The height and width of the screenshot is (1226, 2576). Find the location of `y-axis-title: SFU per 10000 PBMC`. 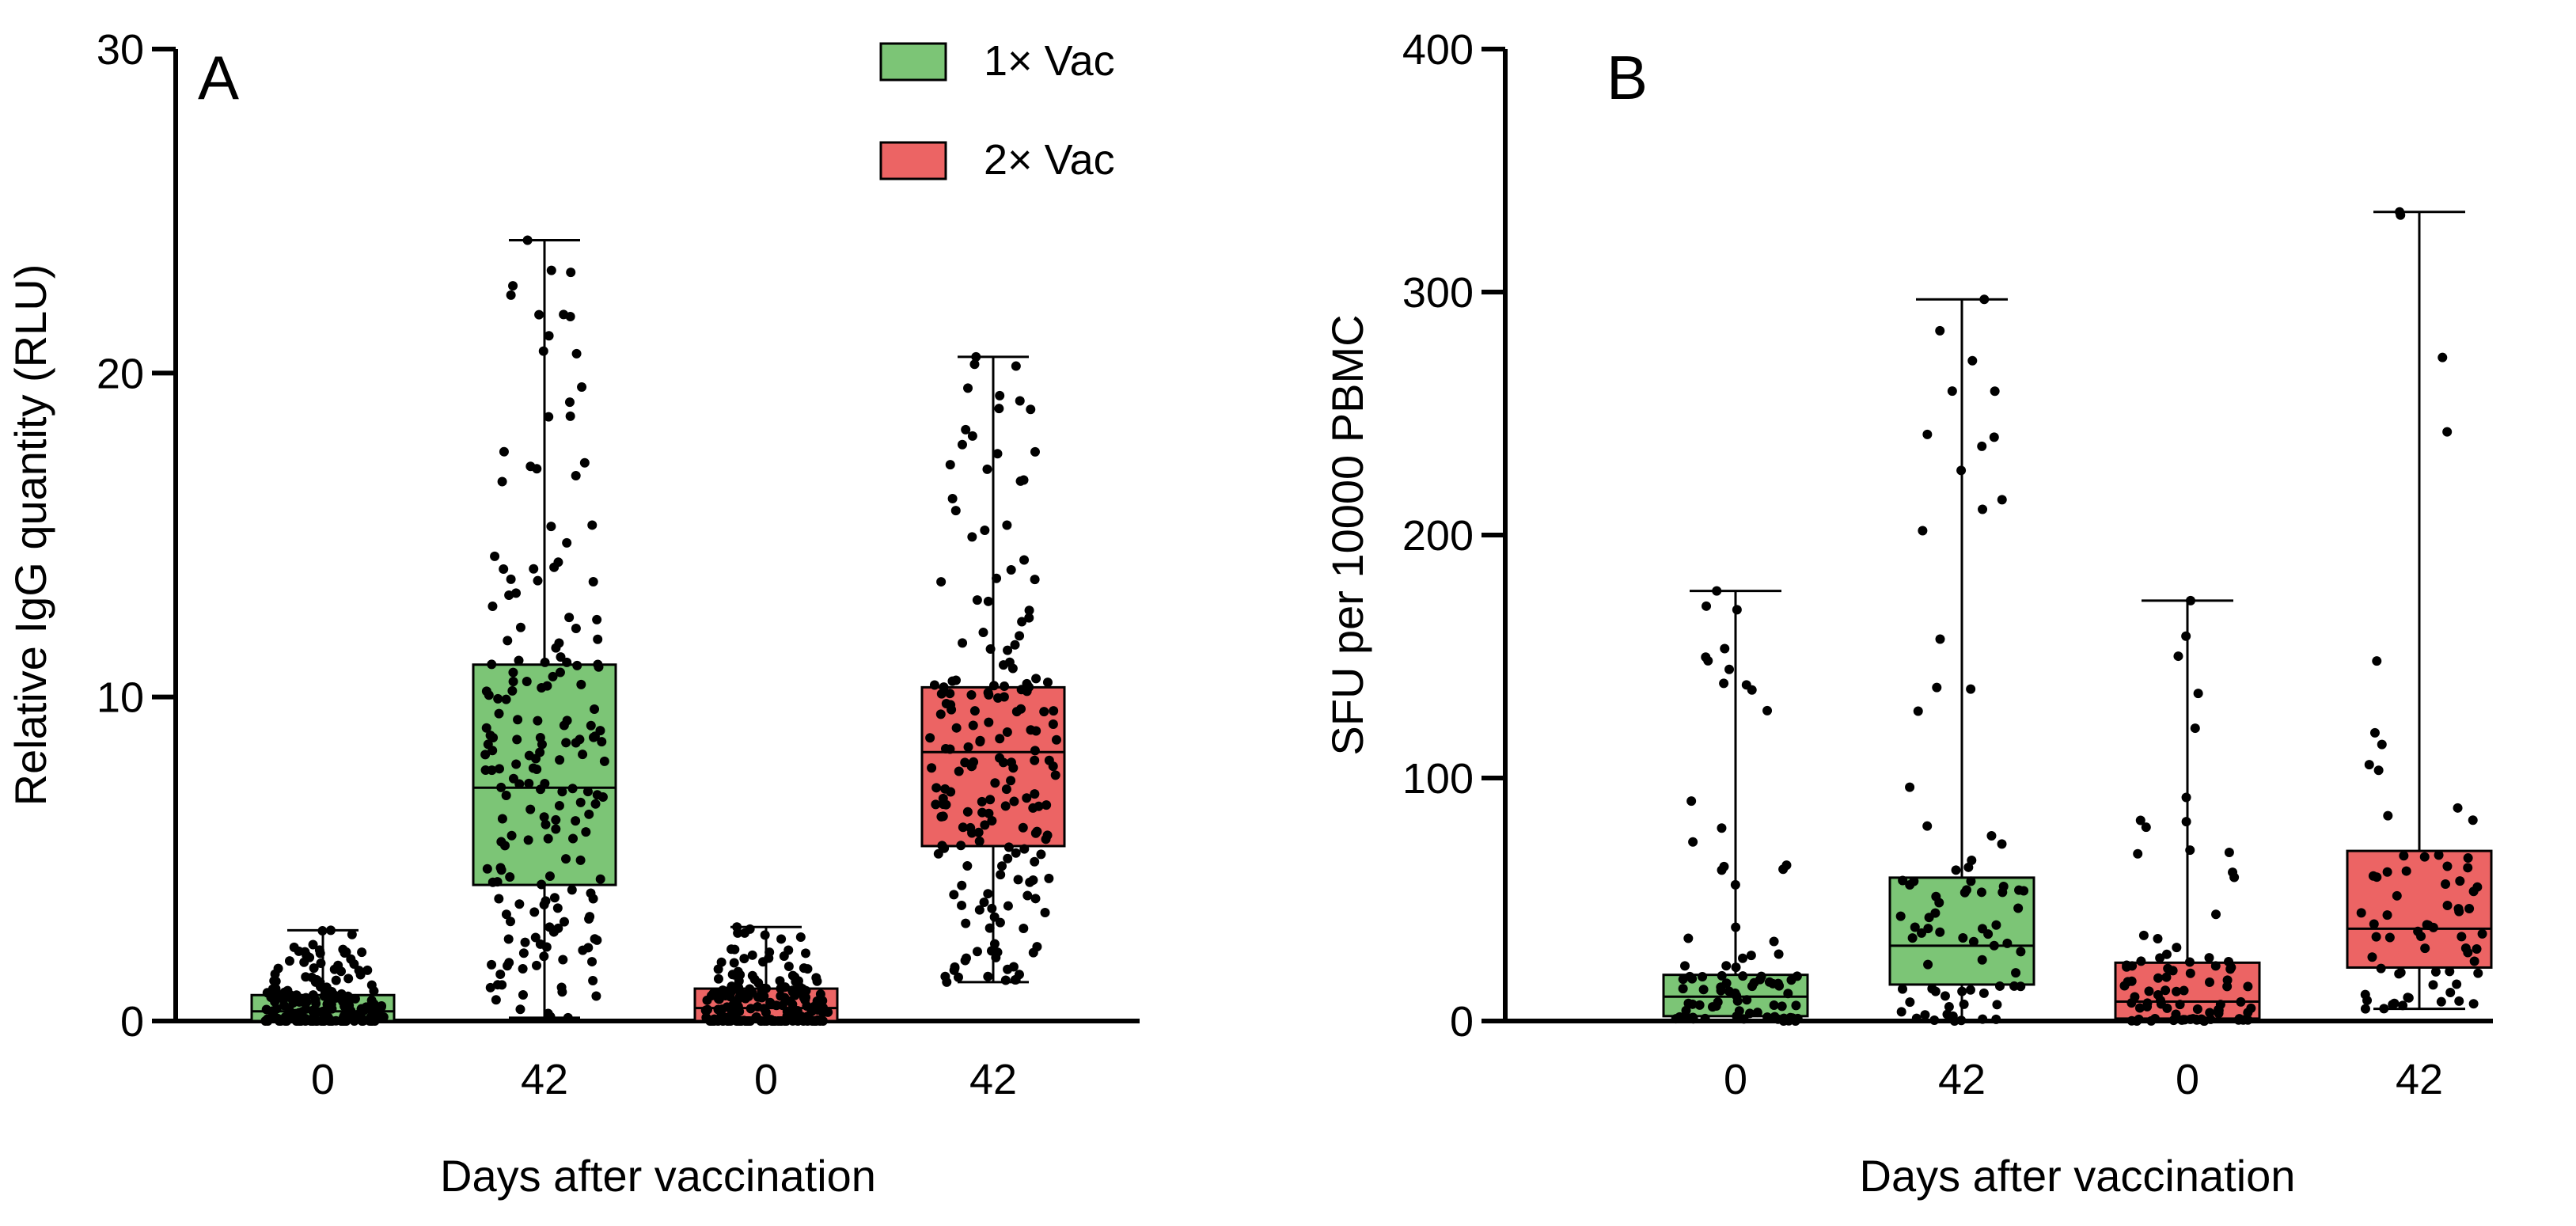

y-axis-title: SFU per 10000 PBMC is located at coordinates (1347, 534).